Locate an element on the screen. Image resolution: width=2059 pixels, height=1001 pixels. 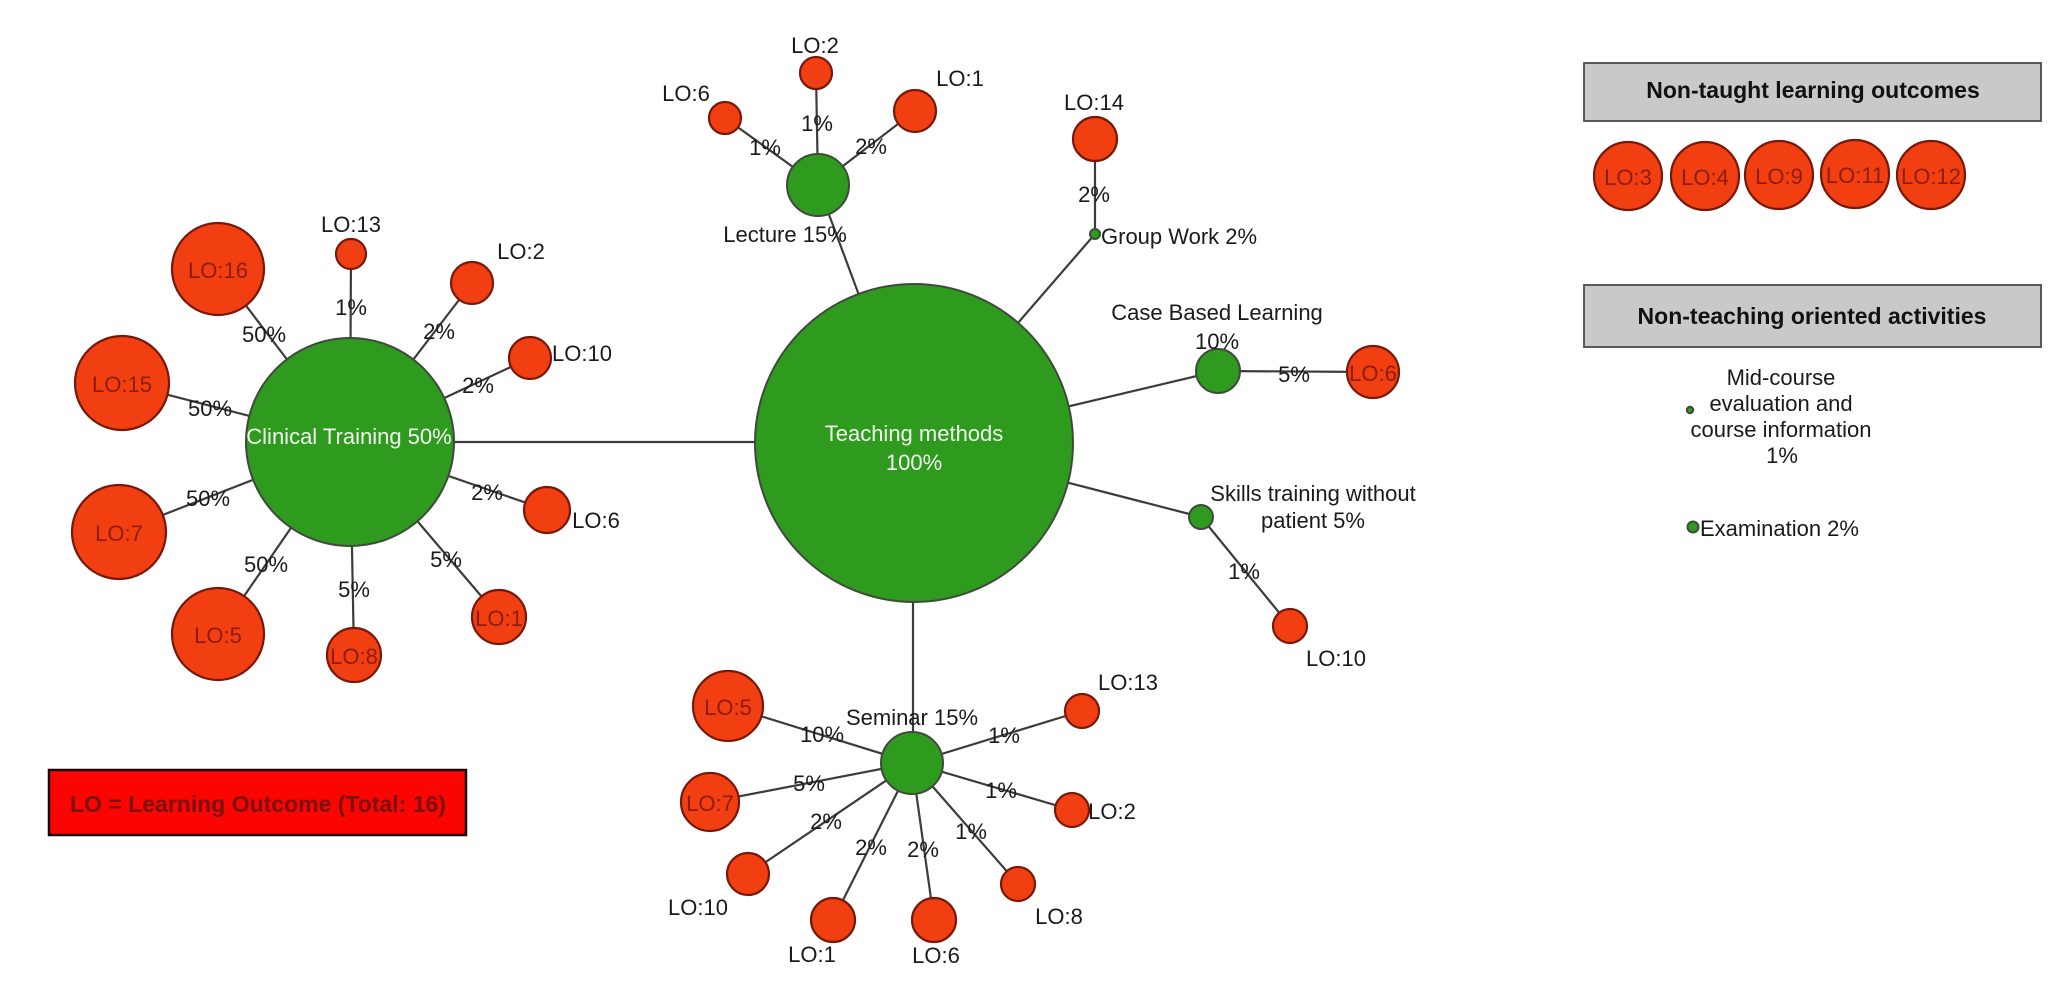
svg-text:Non-teaching oriented activiti: Non-teaching oriented activities is located at coordinates (1812, 316).